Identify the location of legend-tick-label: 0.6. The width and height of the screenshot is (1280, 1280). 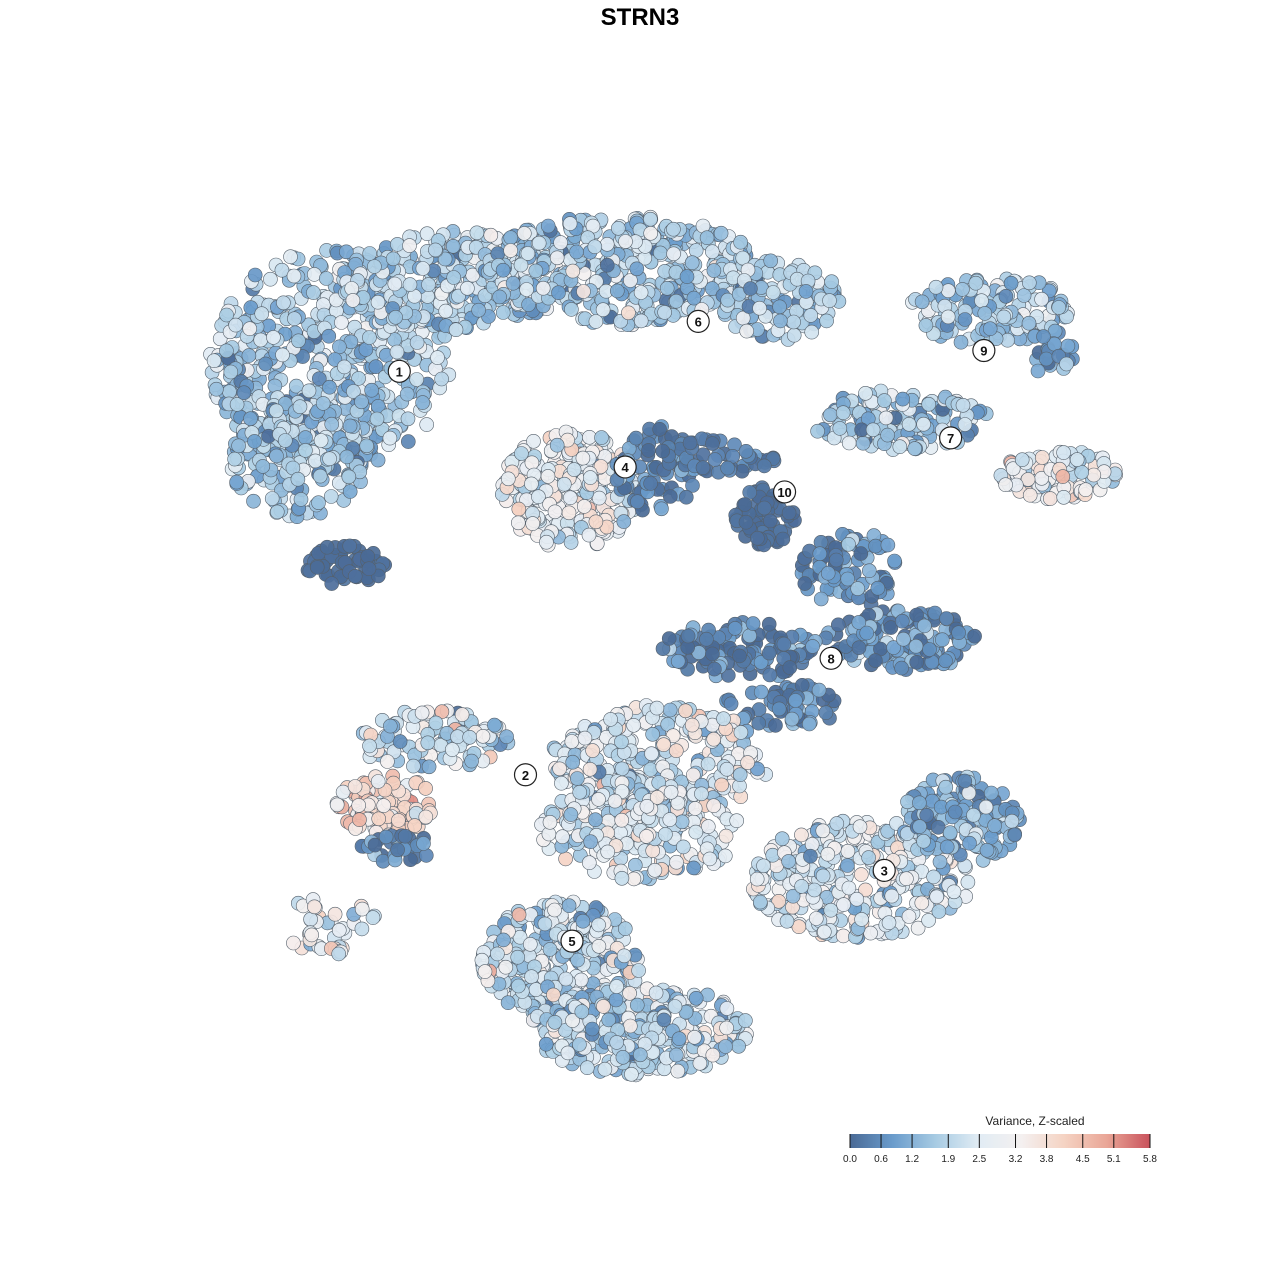
(881, 1159).